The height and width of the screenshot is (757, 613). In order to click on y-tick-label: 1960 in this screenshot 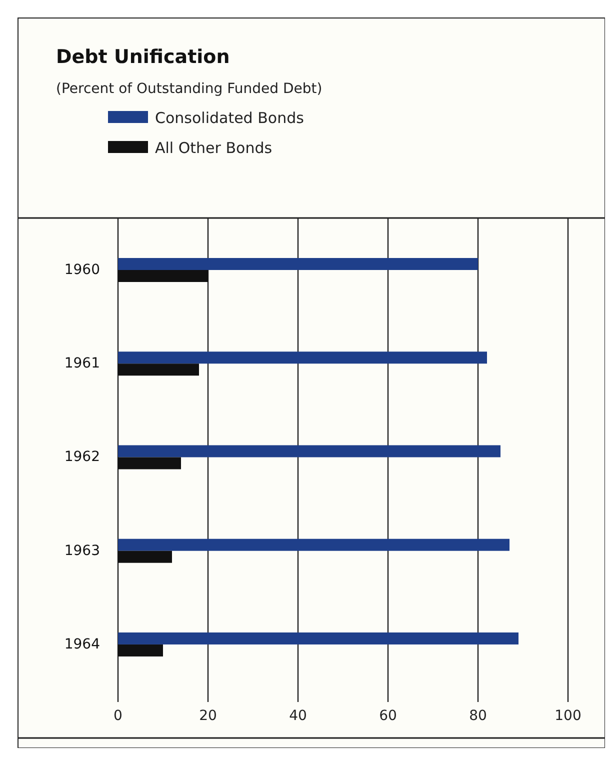, I will do `click(82, 270)`.